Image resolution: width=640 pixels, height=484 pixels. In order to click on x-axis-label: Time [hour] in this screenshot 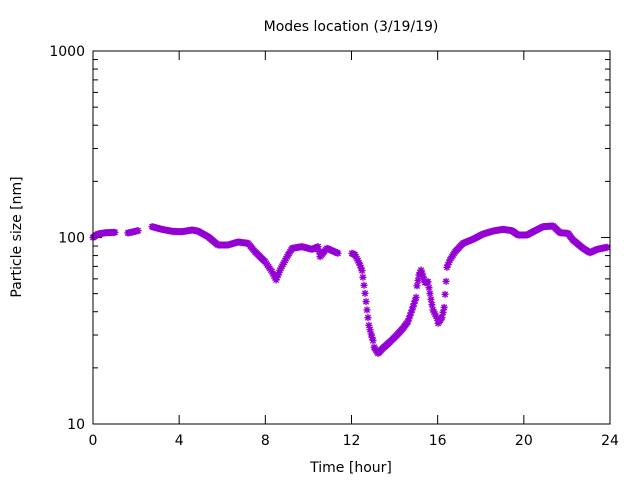, I will do `click(350, 468)`.